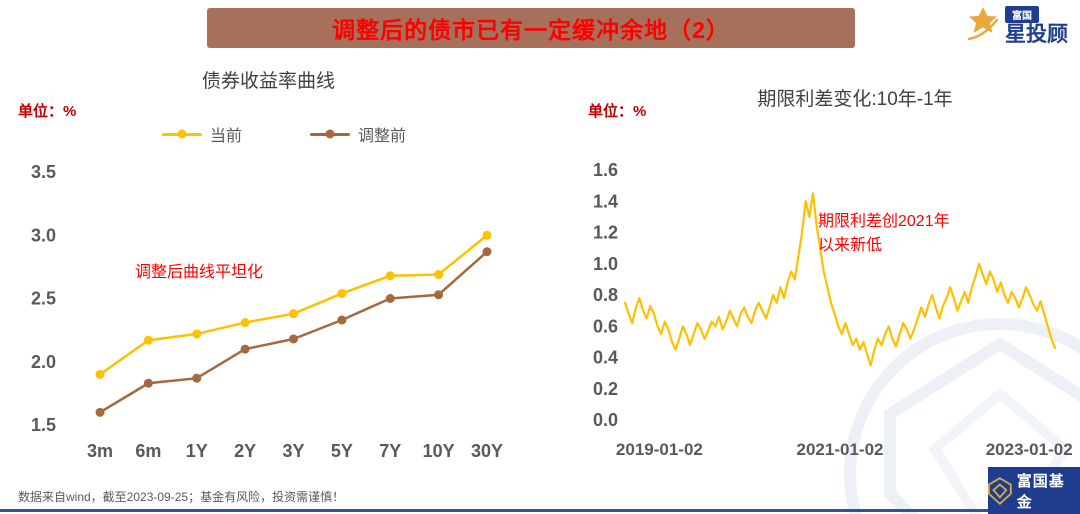 This screenshot has height=514, width=1080. Describe the element at coordinates (284, 134) in the screenshot. I see `left-chart-legend: 当前 调整前` at that location.